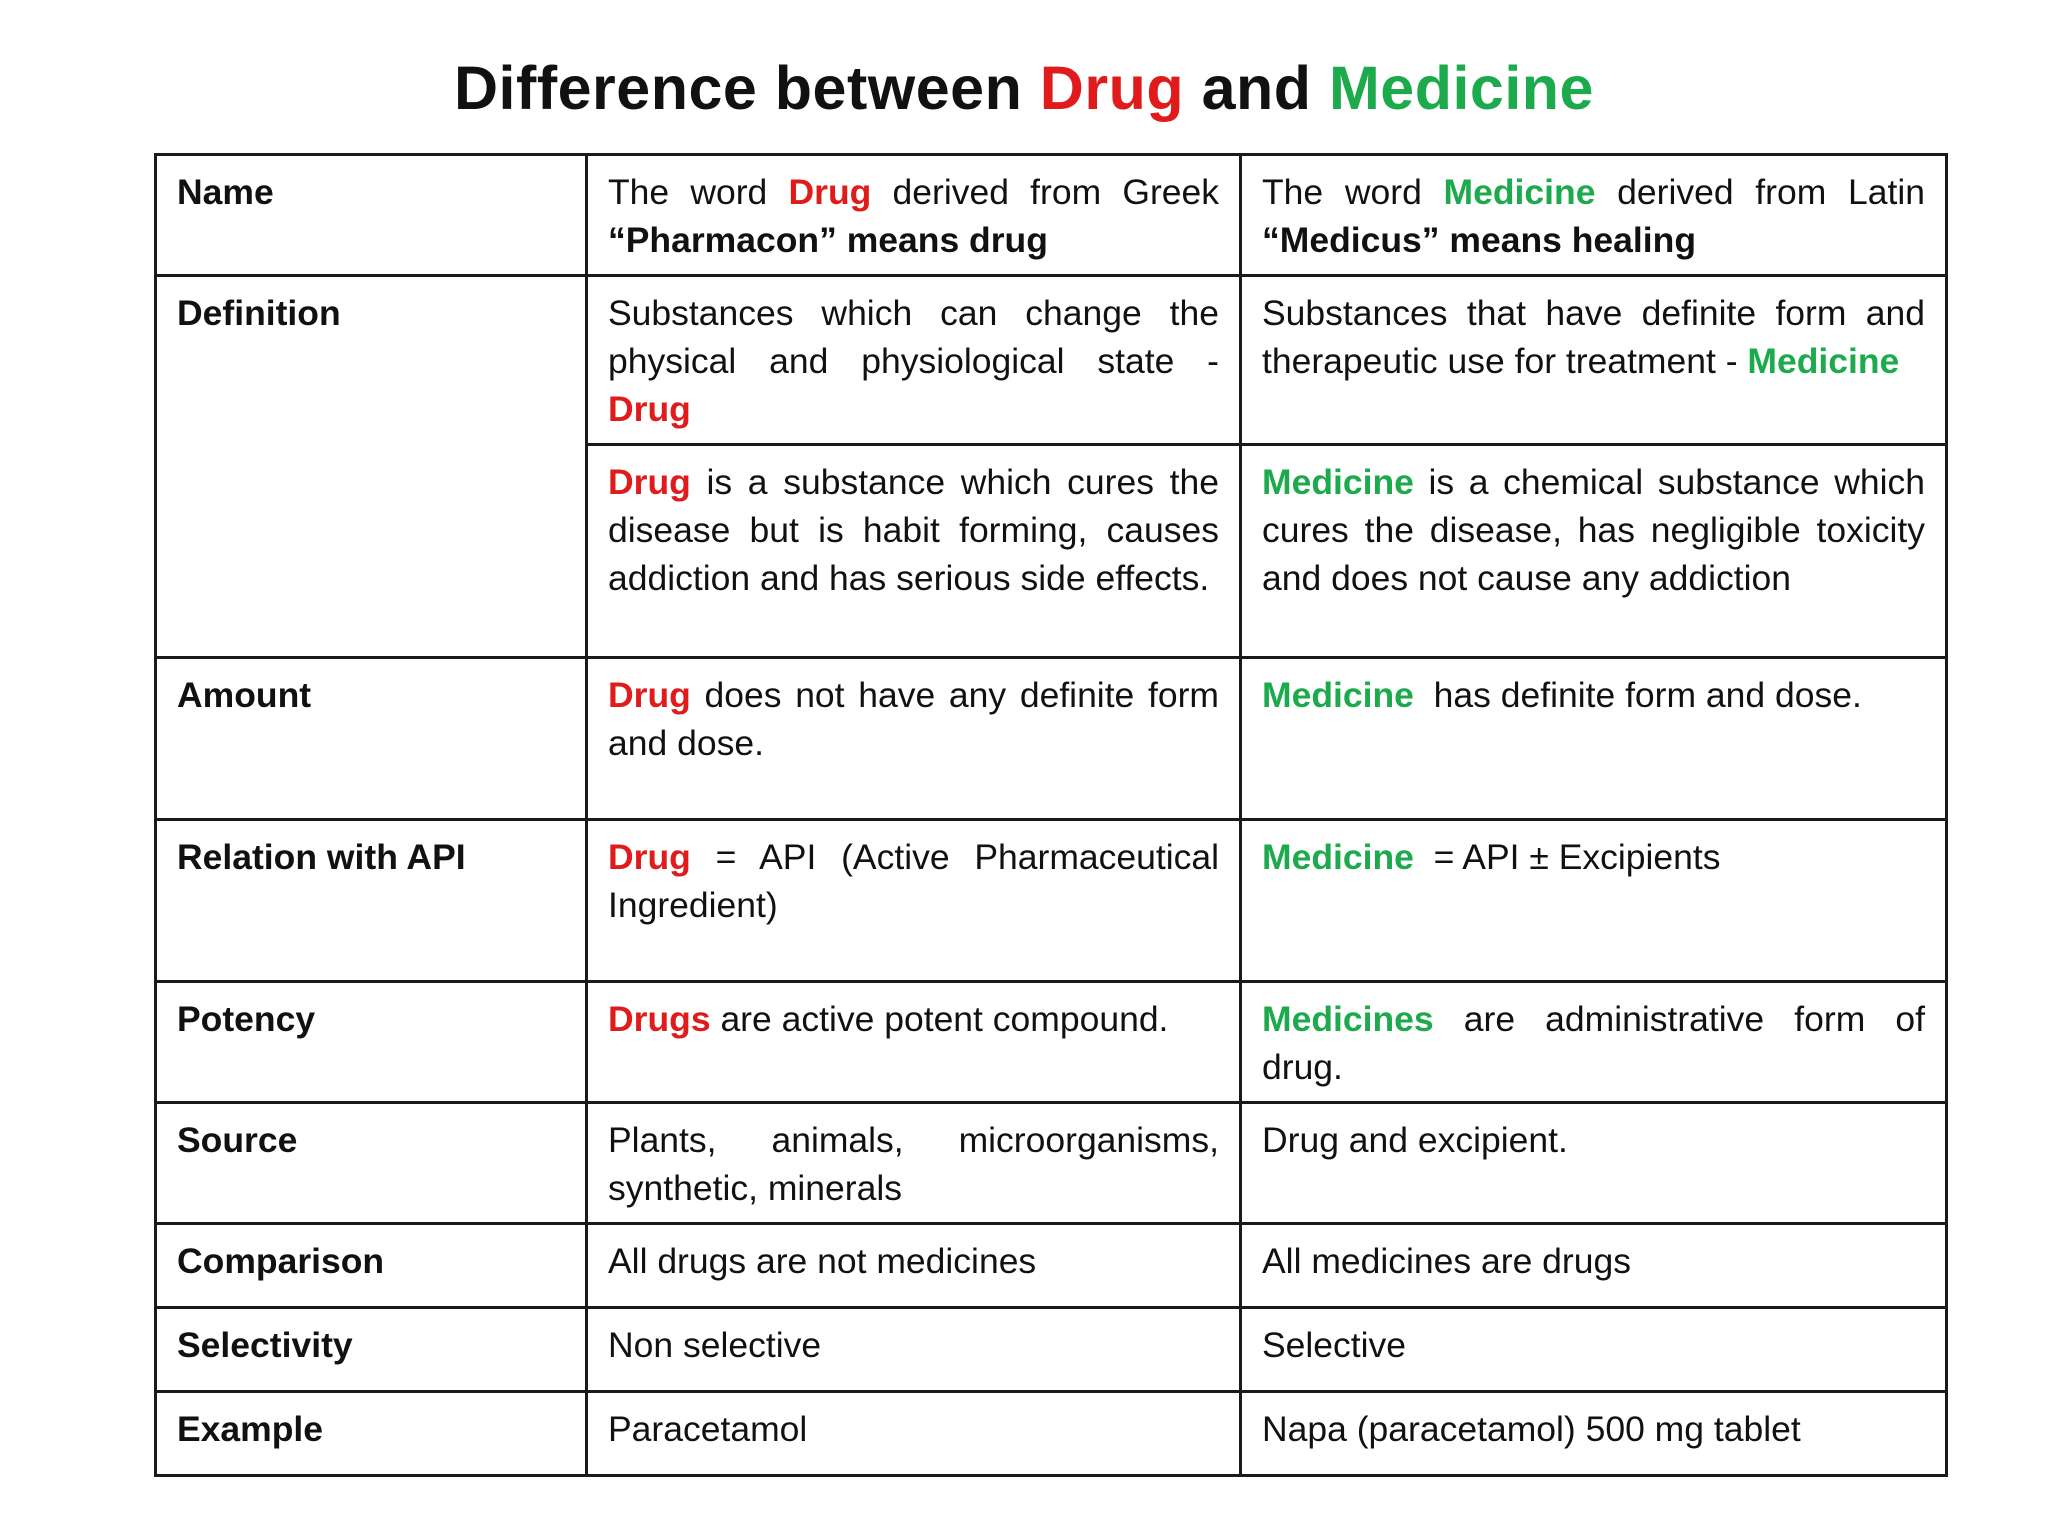 Image resolution: width=2048 pixels, height=1536 pixels. I want to click on cell-medicine-example: Napa (paracetamol) 500 mg tablet, so click(1593, 1433).